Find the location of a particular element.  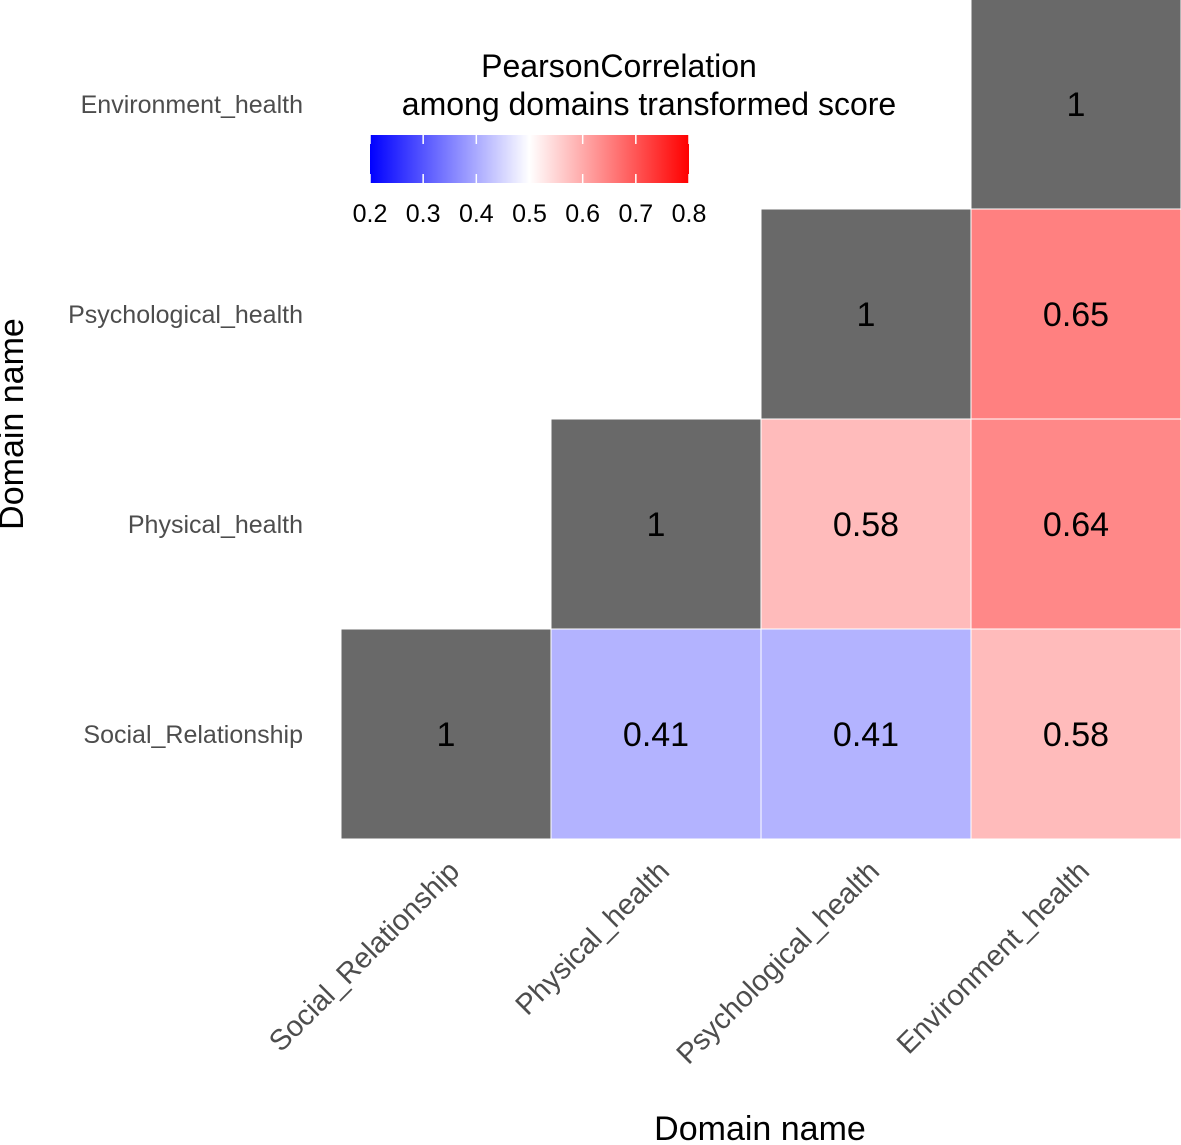

legend-tick-label: 0.3 is located at coordinates (423, 214).